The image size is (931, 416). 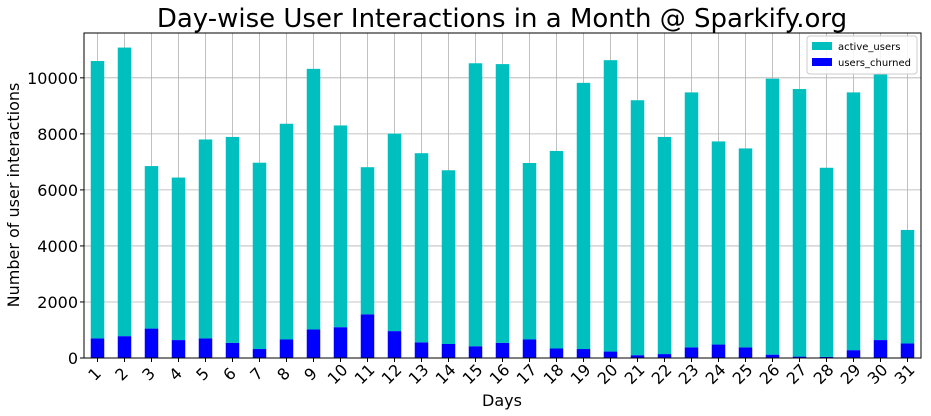 What do you see at coordinates (57, 134) in the screenshot?
I see `y-tick-label: 8000` at bounding box center [57, 134].